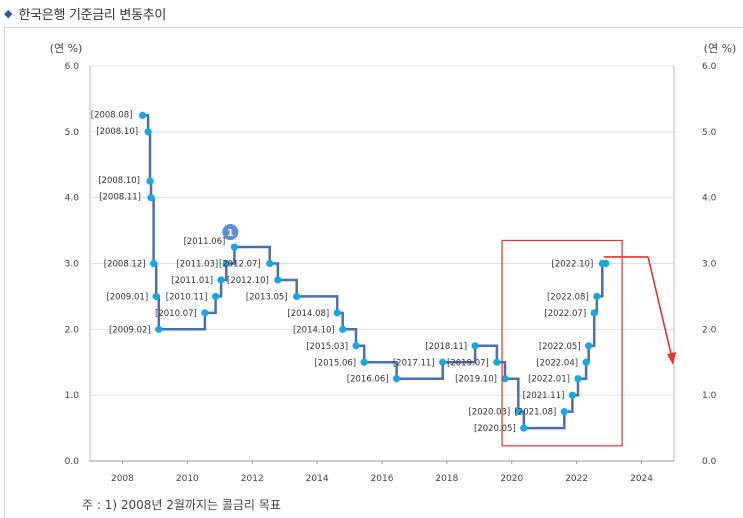 The width and height of the screenshot is (743, 518). What do you see at coordinates (72, 462) in the screenshot?
I see `y-tick-label-left: 0.0` at bounding box center [72, 462].